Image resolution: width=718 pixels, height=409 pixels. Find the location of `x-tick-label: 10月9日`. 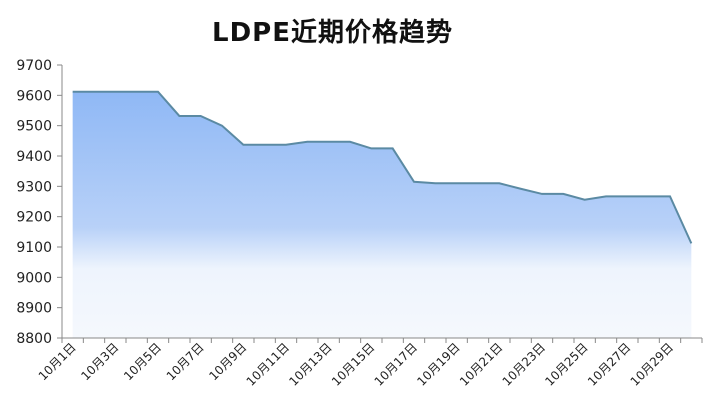

x-tick-label: 10月9日 is located at coordinates (227, 361).